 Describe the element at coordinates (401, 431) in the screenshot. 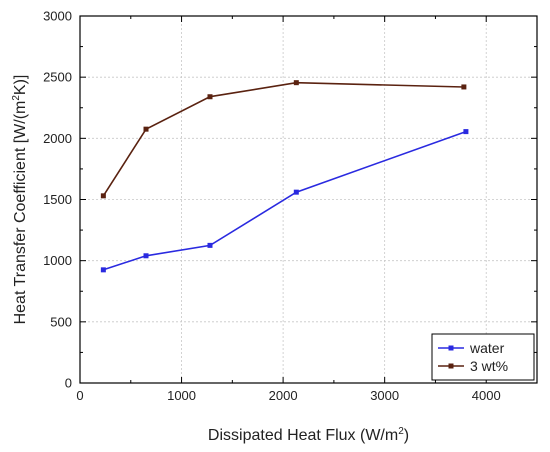

I see `x-axis-label-sup: 2` at that location.